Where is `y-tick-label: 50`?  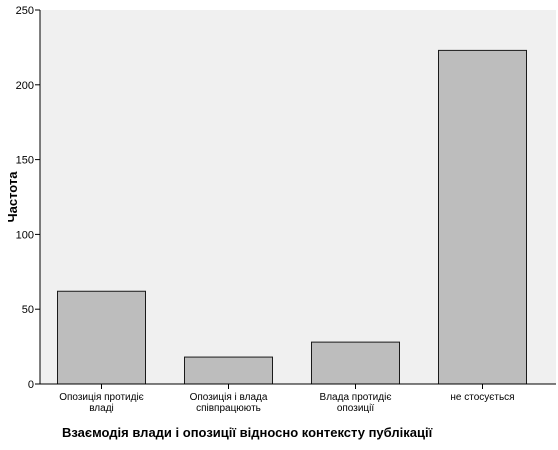 y-tick-label: 50 is located at coordinates (28, 310).